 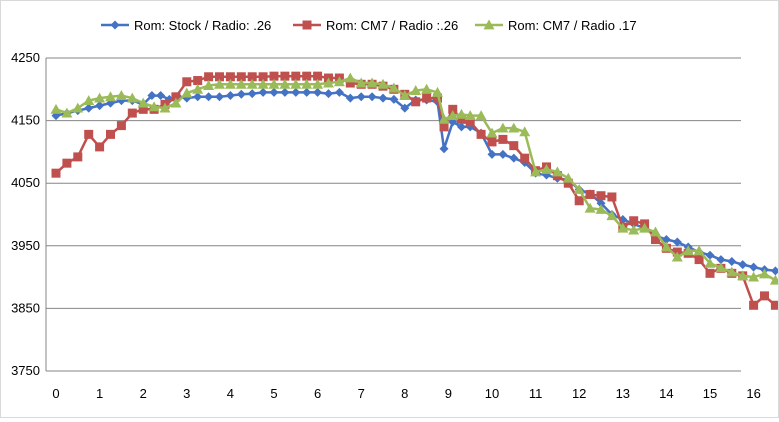 I want to click on y-tick-label: 3850, so click(x=25, y=307).